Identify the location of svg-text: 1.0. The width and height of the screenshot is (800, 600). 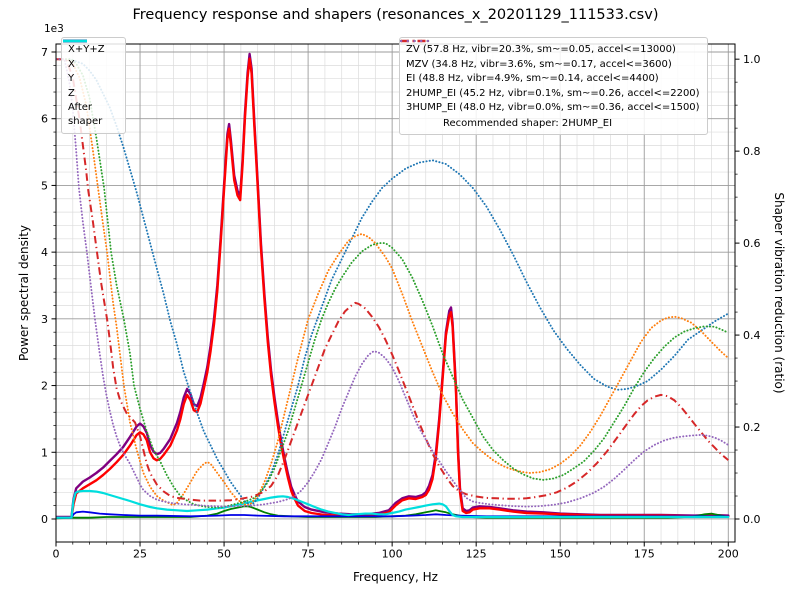
(752, 59).